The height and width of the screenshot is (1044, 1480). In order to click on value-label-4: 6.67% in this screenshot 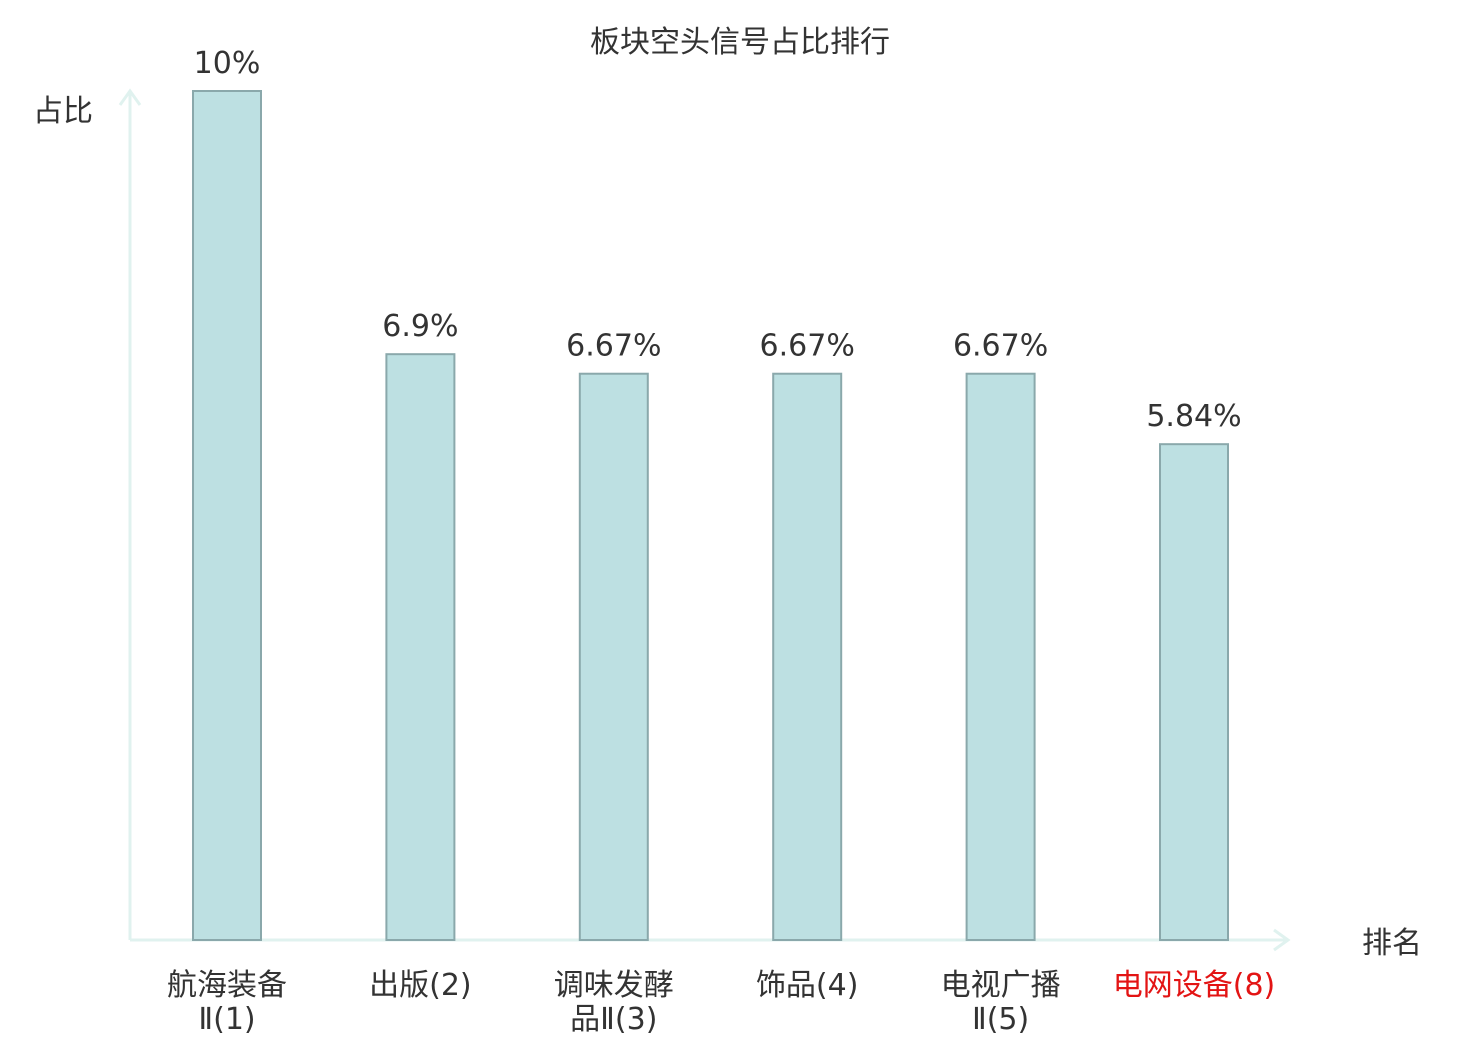, I will do `click(807, 346)`.